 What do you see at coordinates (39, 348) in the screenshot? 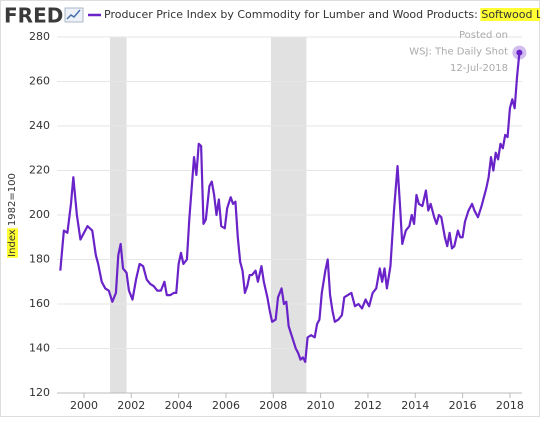
I see `y-tick-label: 140` at bounding box center [39, 348].